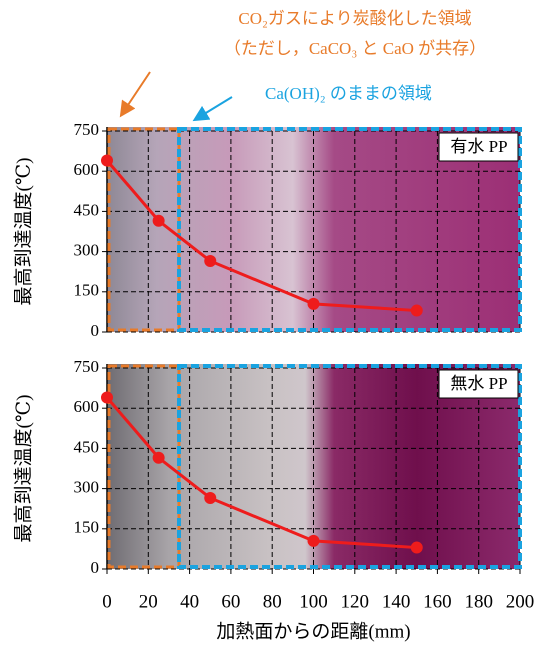 This screenshot has height=648, width=544. I want to click on x-tick-label: 20, so click(148, 601).